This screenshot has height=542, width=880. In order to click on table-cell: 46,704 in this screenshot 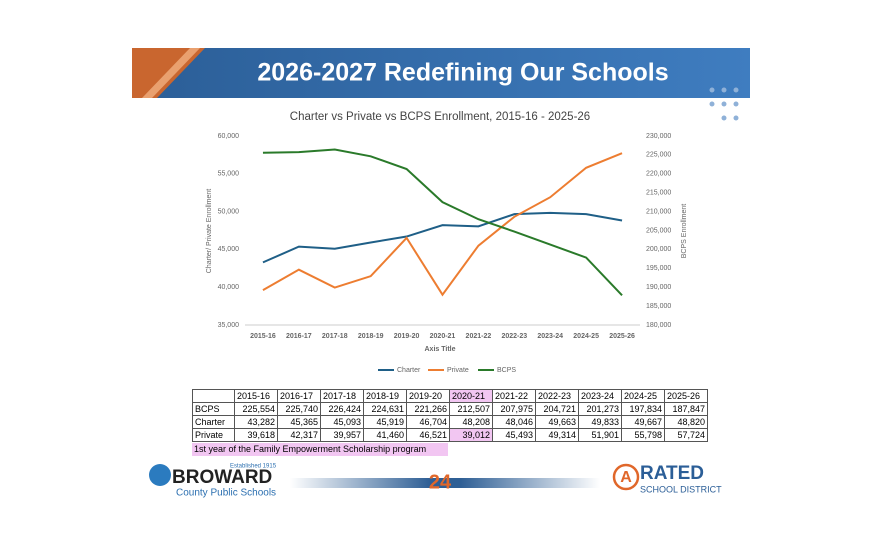, I will do `click(428, 422)`.